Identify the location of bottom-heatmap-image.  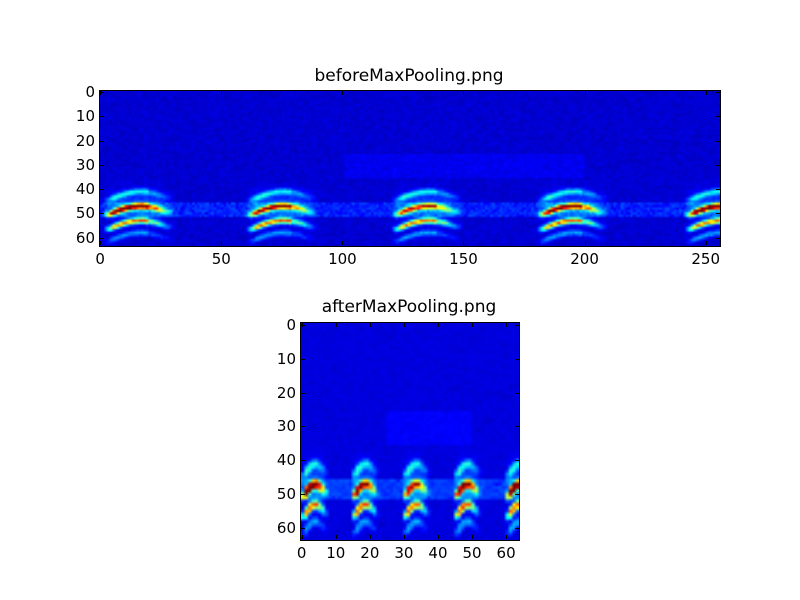
(410, 431).